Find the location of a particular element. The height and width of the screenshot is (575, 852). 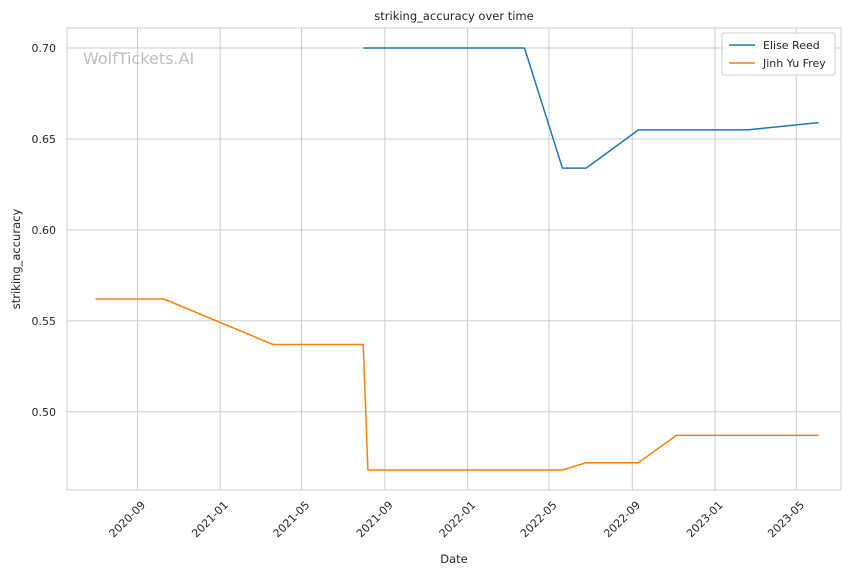

y-tick-label: 0.60 is located at coordinates (44, 230).